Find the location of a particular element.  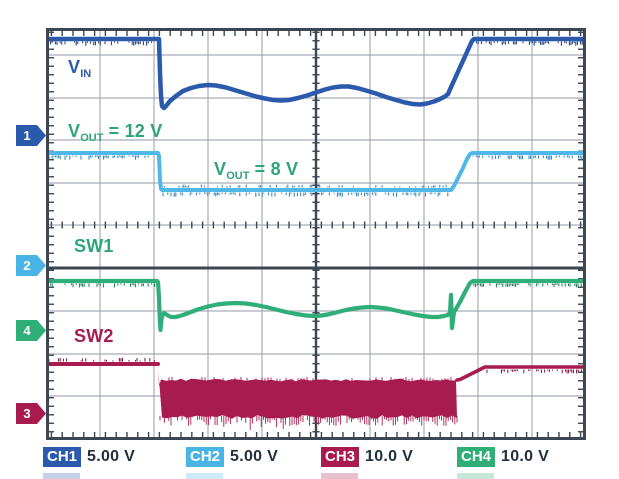

label-vin: VIN is located at coordinates (79, 68).